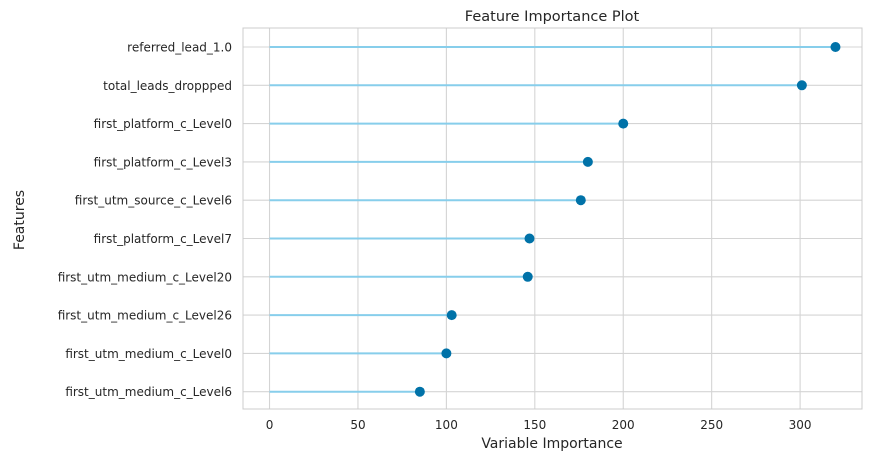 The height and width of the screenshot is (462, 872). I want to click on feature-label: first_platform_c_Level7, so click(163, 239).